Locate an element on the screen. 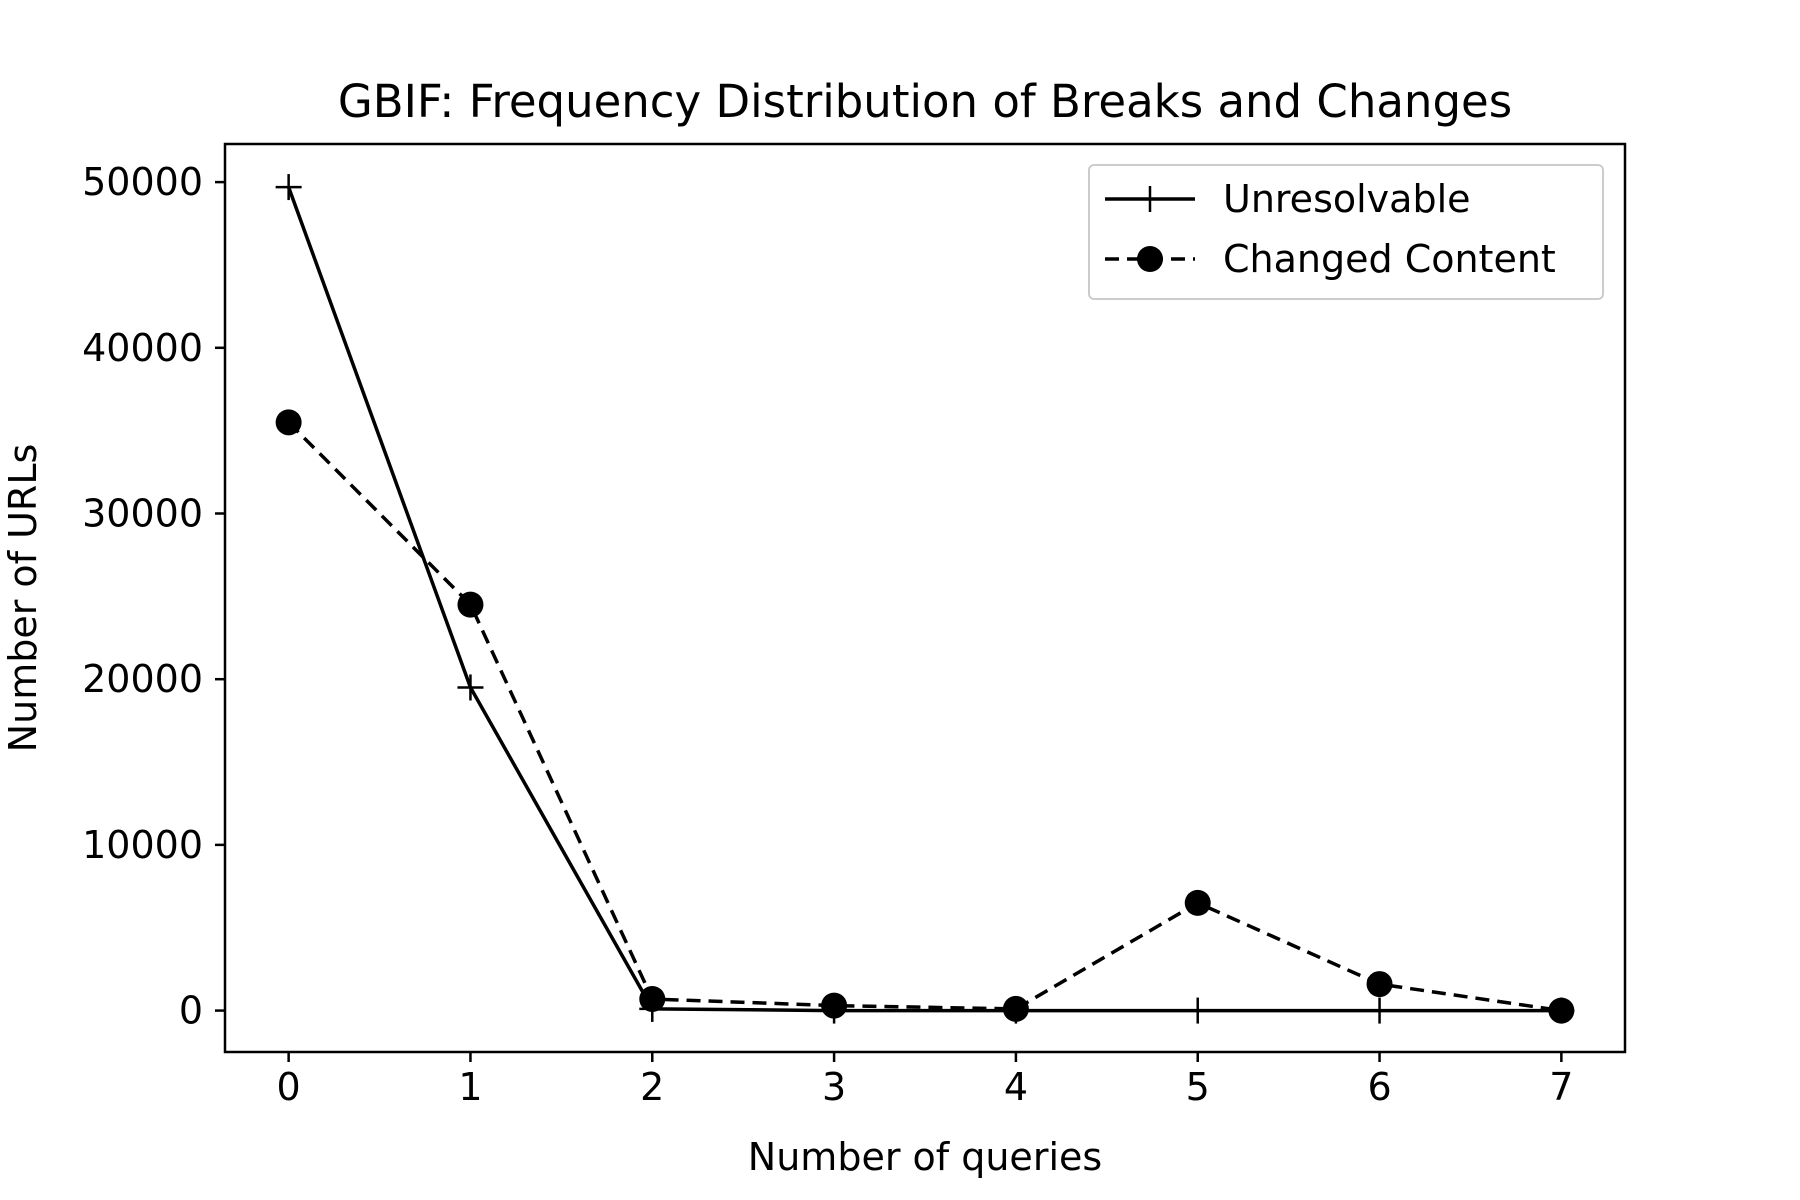  legend-key-changed-content is located at coordinates (1150, 259).